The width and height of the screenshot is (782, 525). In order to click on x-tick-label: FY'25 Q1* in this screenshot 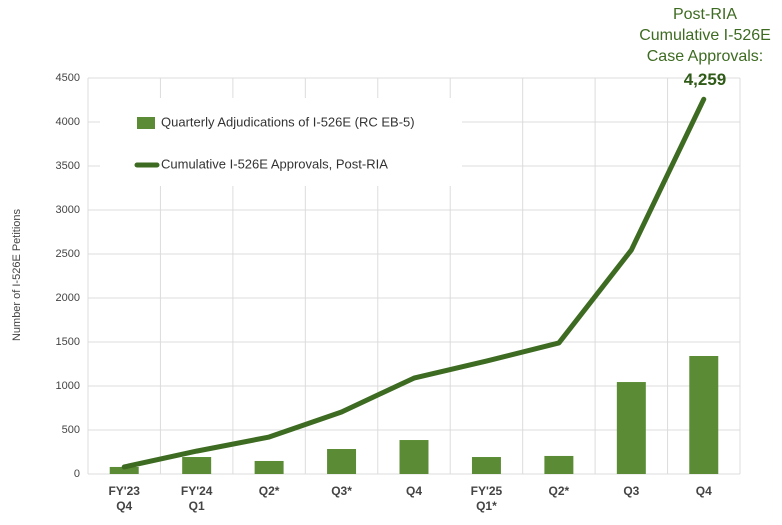, I will do `click(486, 498)`.